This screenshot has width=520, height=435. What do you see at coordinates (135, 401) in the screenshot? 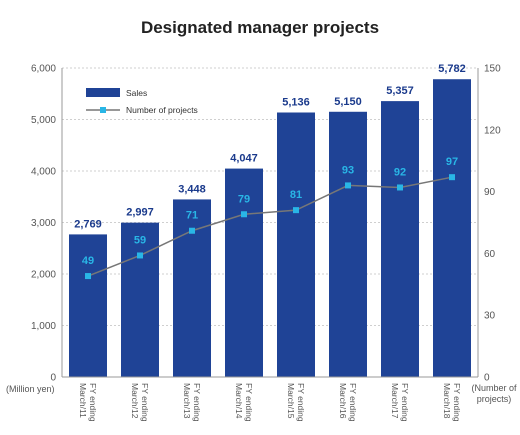
I see `x-category-label-line: March/12` at bounding box center [135, 401].